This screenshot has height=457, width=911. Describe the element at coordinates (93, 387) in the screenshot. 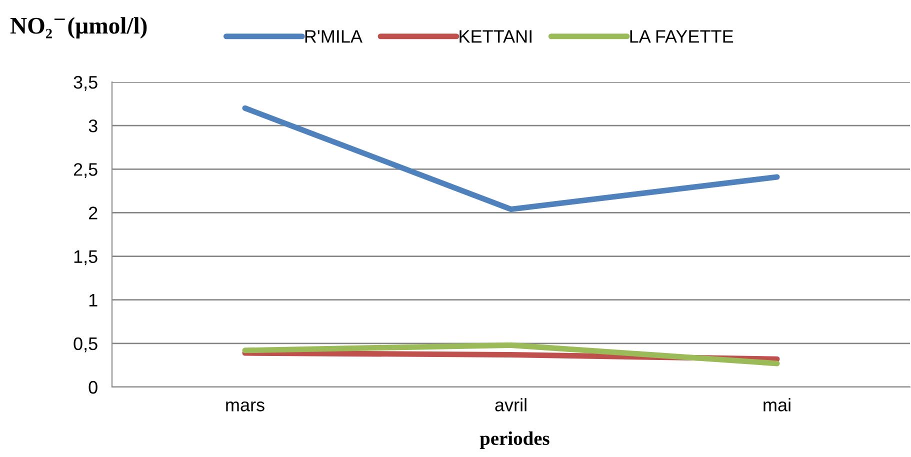

I see `y-tick-label: 0` at that location.